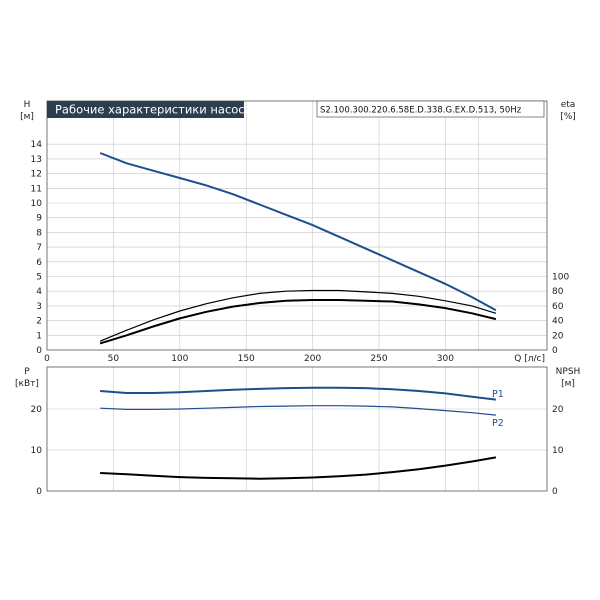  Describe the element at coordinates (37, 410) in the screenshot. I see `y-tick-label-p: 20` at that location.